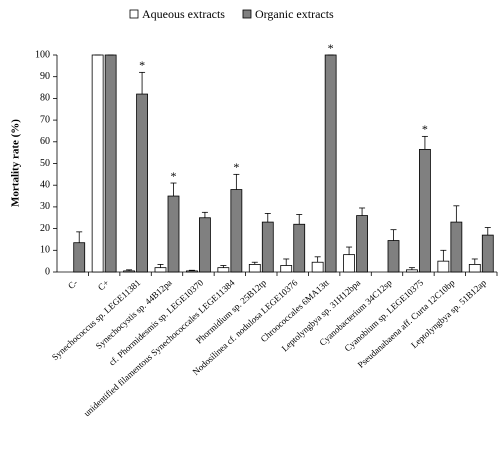 This screenshot has height=460, width=500. What do you see at coordinates (45, 163) in the screenshot?
I see `y-tick-label: 50` at bounding box center [45, 163].